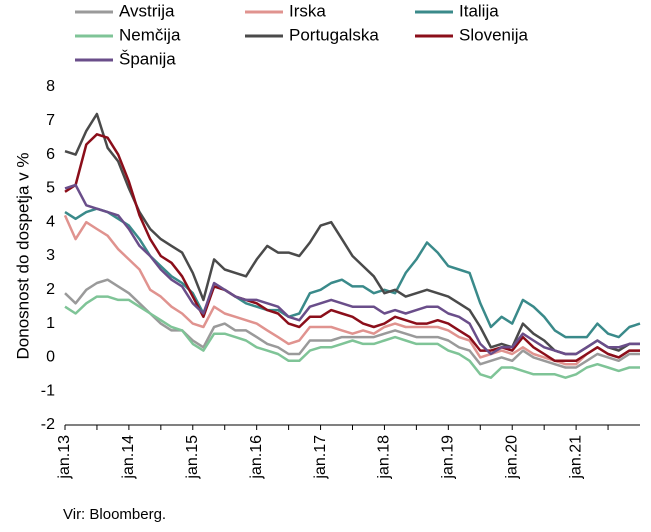 The image size is (651, 532). What do you see at coordinates (307, 10) in the screenshot?
I see `legend-label: Irska` at bounding box center [307, 10].